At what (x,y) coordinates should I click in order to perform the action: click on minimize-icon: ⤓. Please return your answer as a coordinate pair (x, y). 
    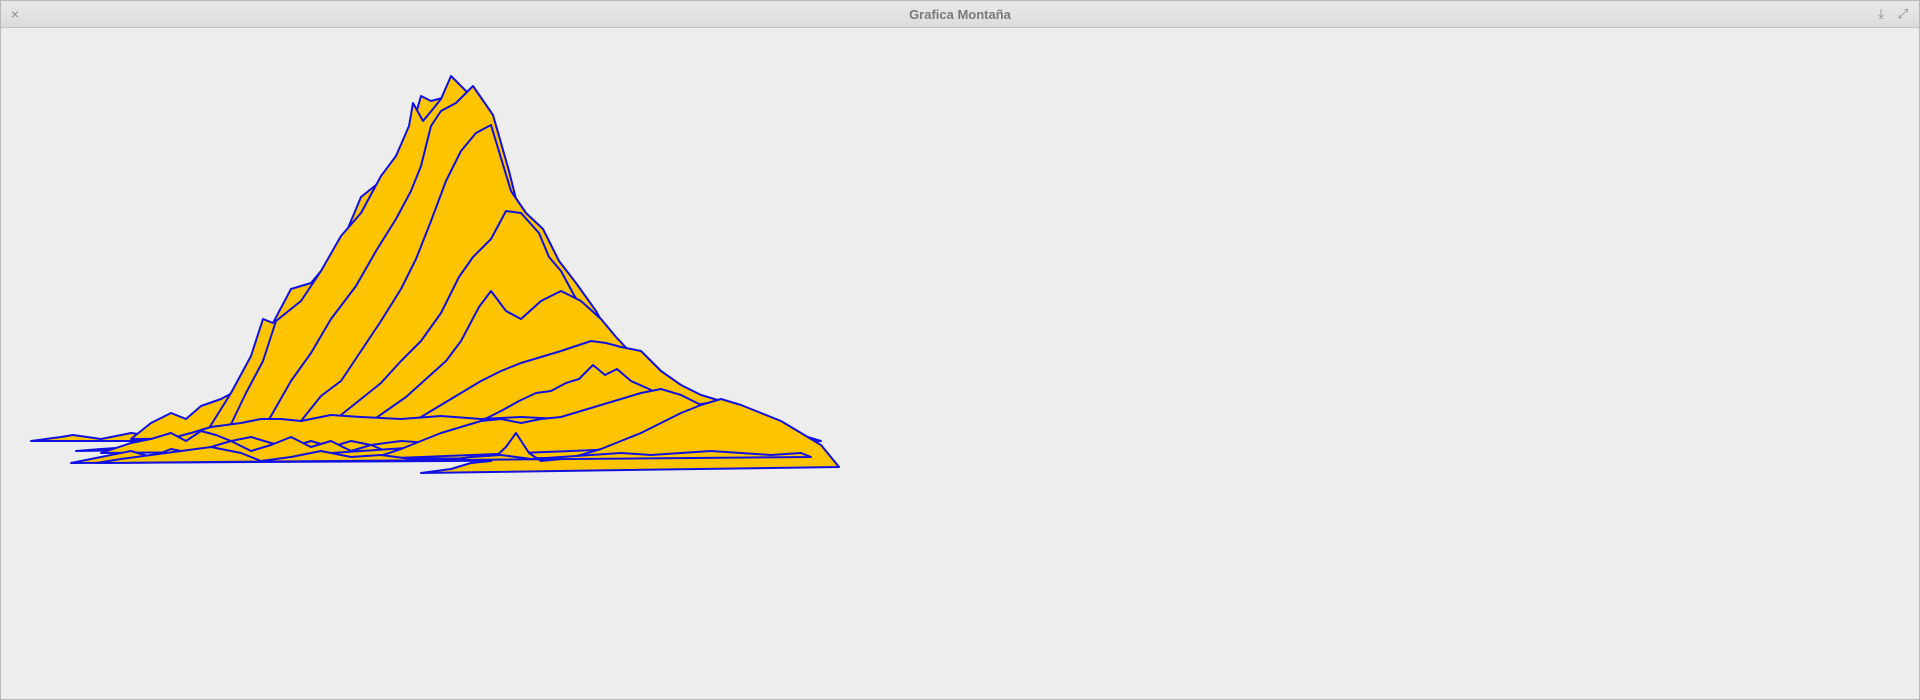
    Looking at the image, I should click on (1881, 13).